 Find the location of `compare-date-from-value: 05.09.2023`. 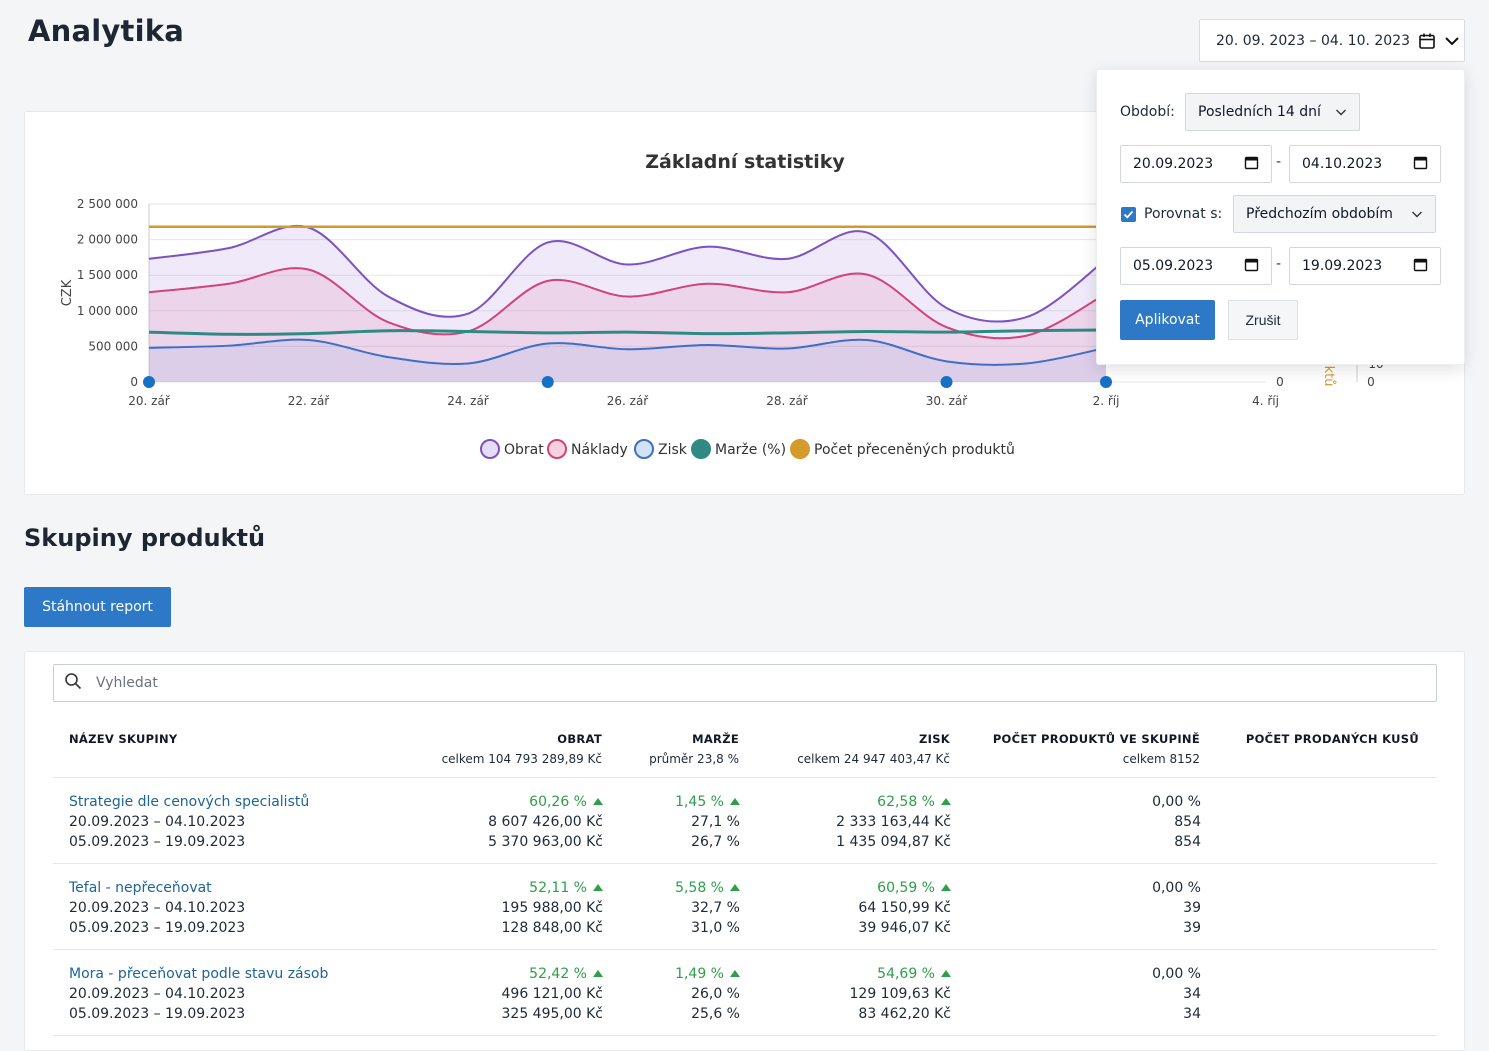

compare-date-from-value: 05.09.2023 is located at coordinates (1173, 266).